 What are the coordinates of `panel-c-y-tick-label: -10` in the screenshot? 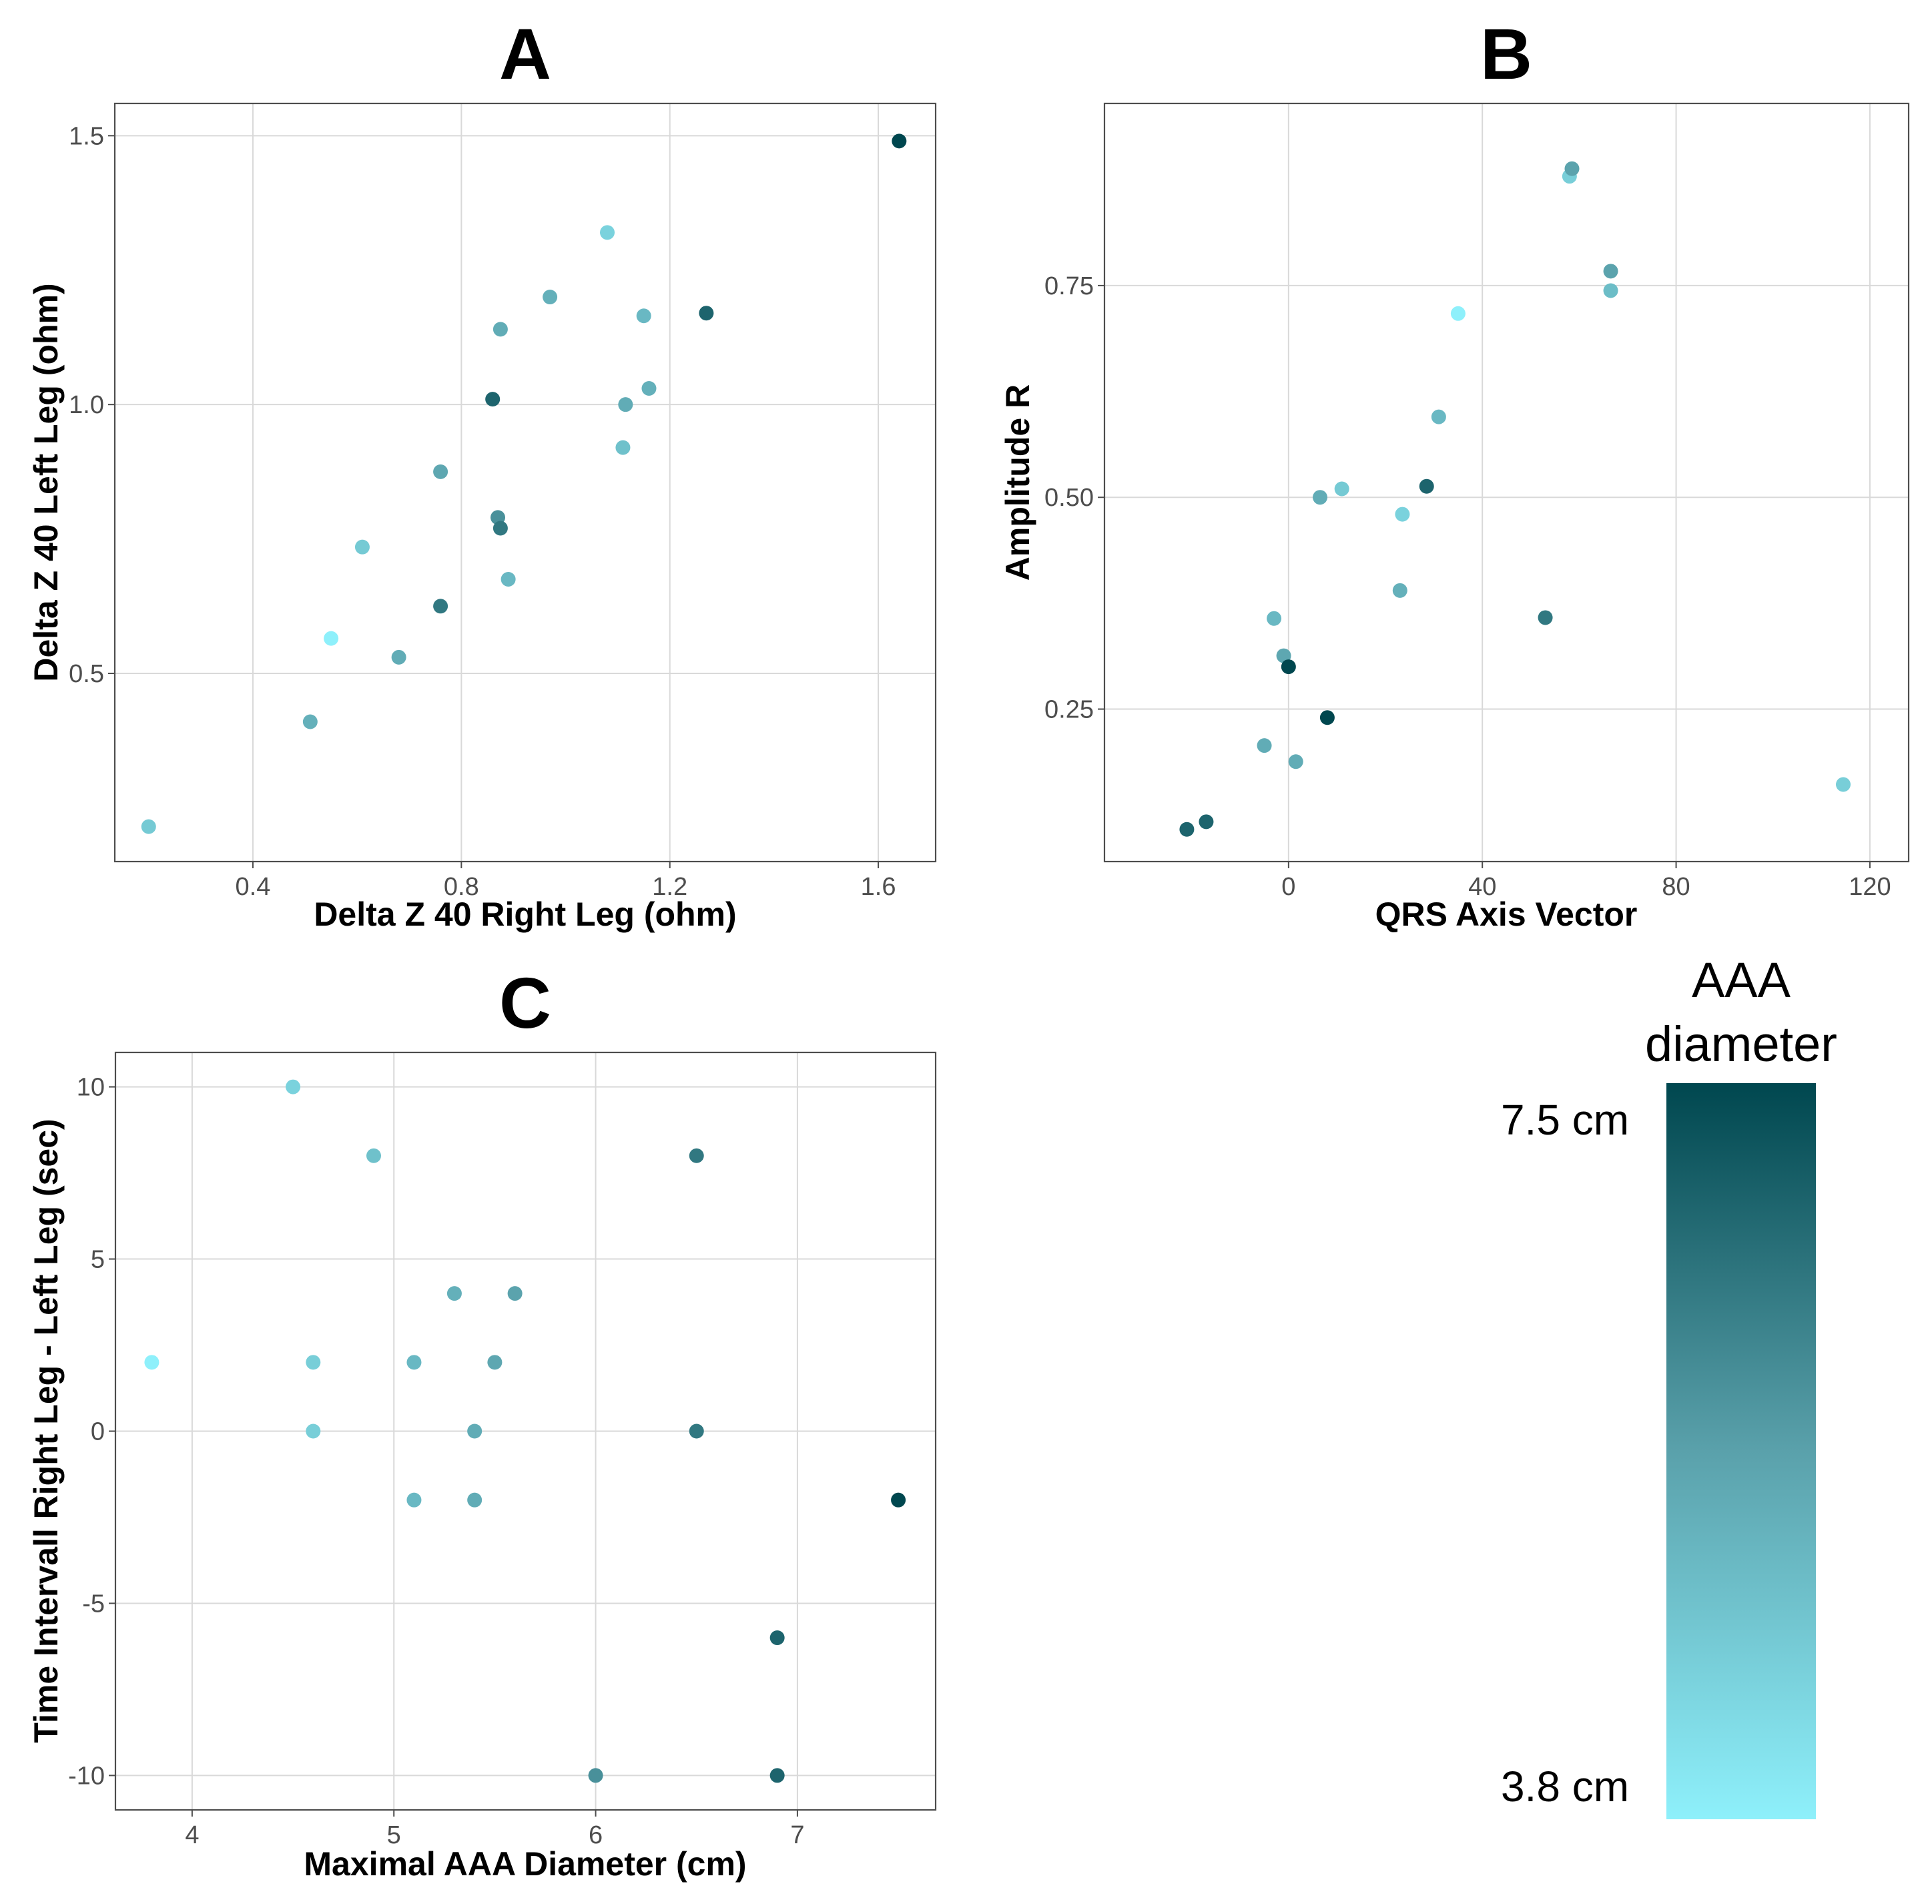 It's located at (86, 1776).